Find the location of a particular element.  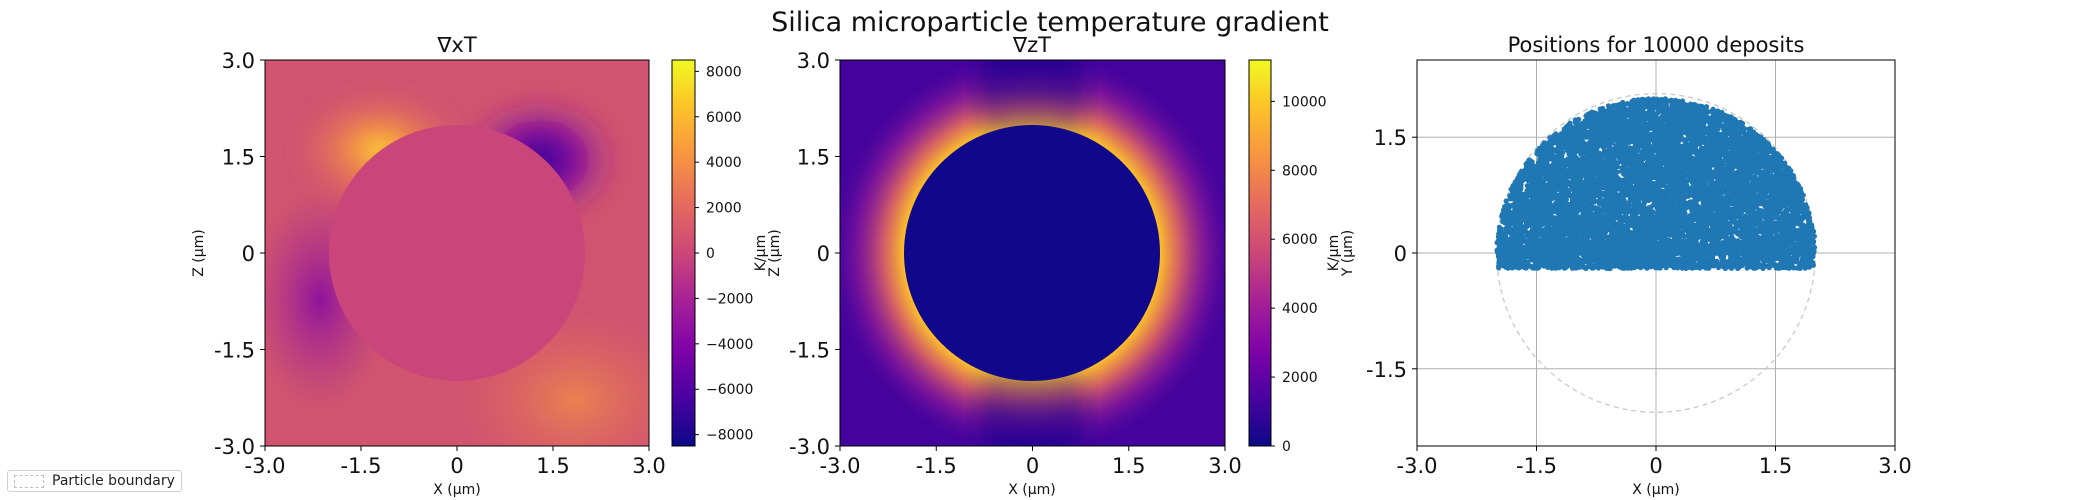

colorbar-tick-label: −8000 is located at coordinates (729, 436).